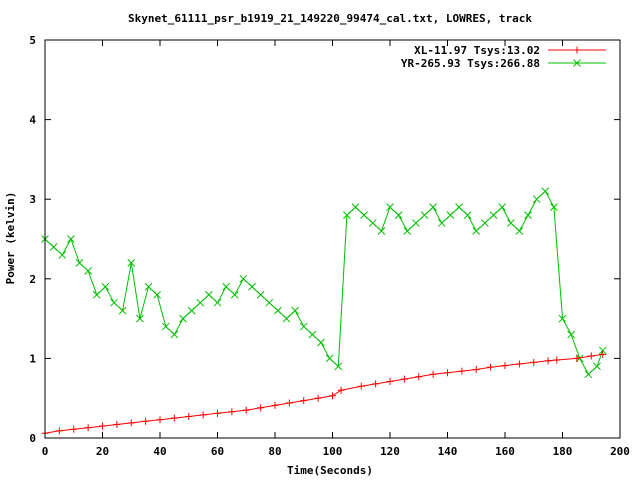  What do you see at coordinates (448, 451) in the screenshot?
I see `x-tick-label: 140` at bounding box center [448, 451].